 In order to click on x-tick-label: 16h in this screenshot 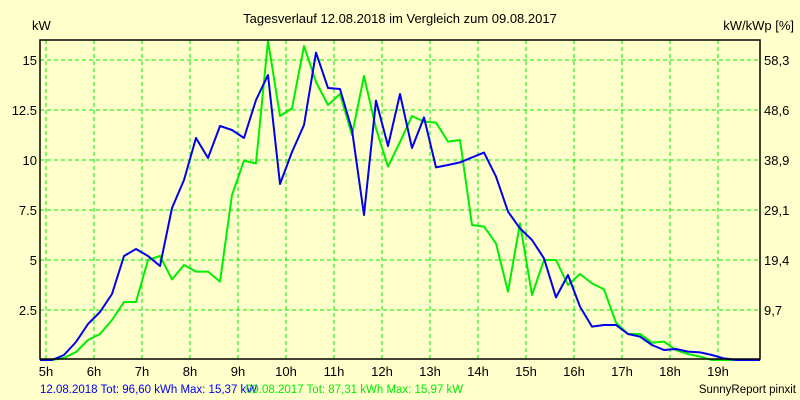, I will do `click(574, 371)`.